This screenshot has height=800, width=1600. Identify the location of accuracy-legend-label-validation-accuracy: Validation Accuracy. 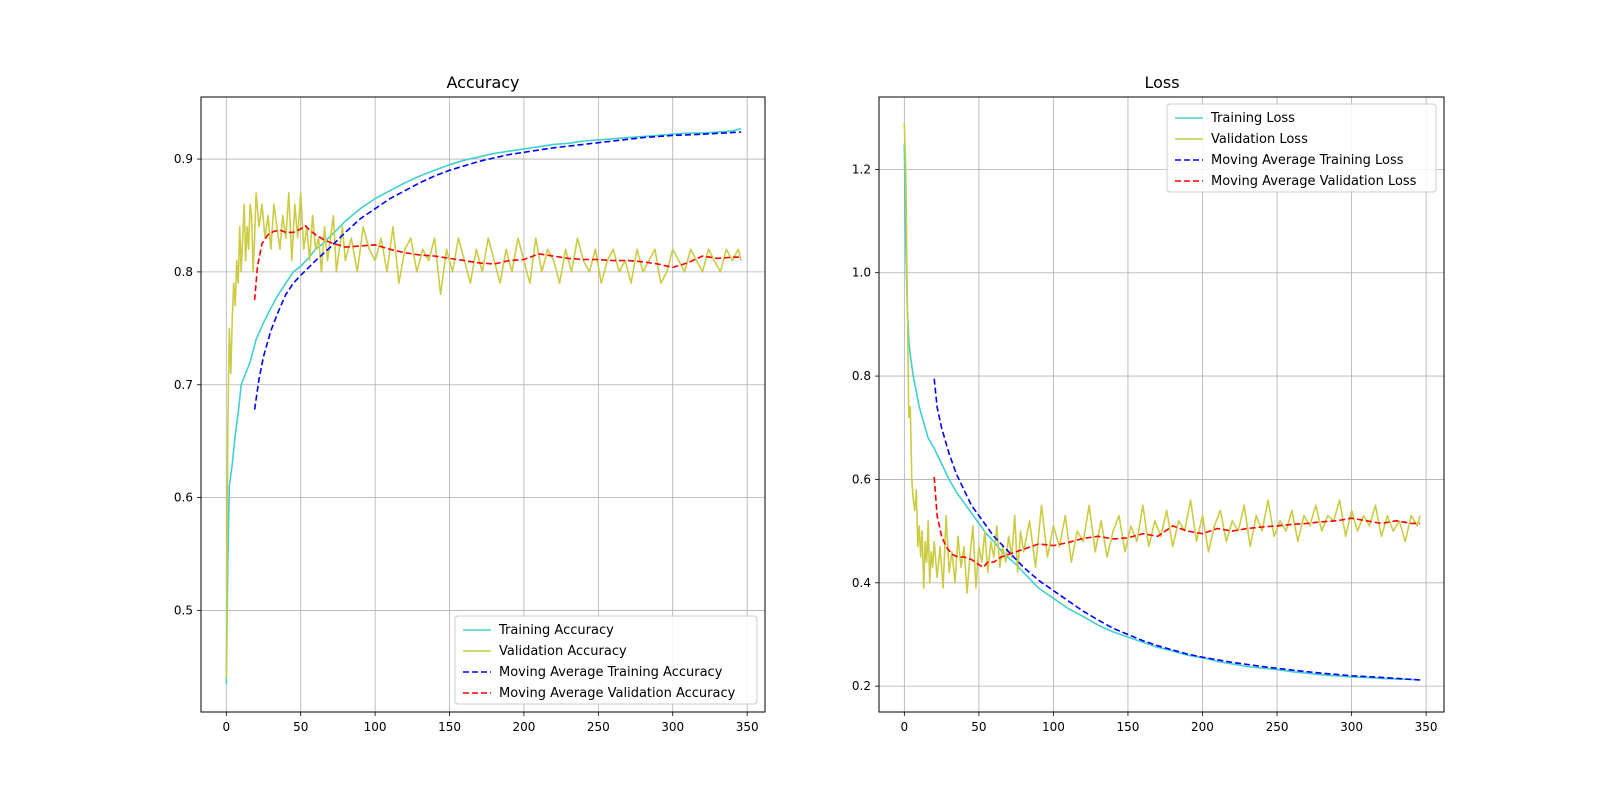
(563, 651).